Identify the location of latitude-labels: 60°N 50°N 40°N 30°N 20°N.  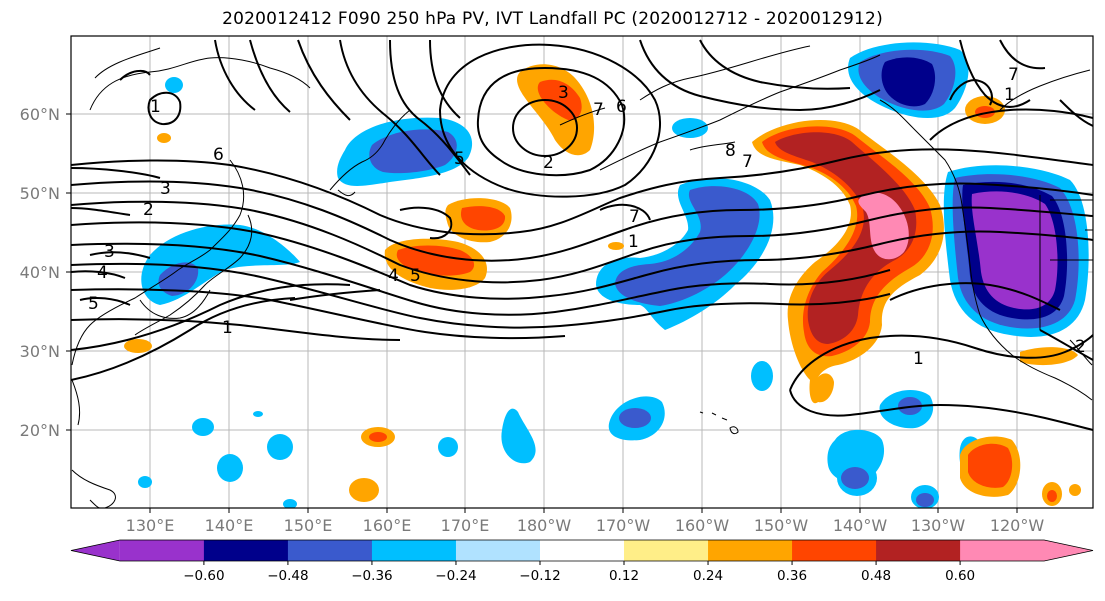
(40, 272).